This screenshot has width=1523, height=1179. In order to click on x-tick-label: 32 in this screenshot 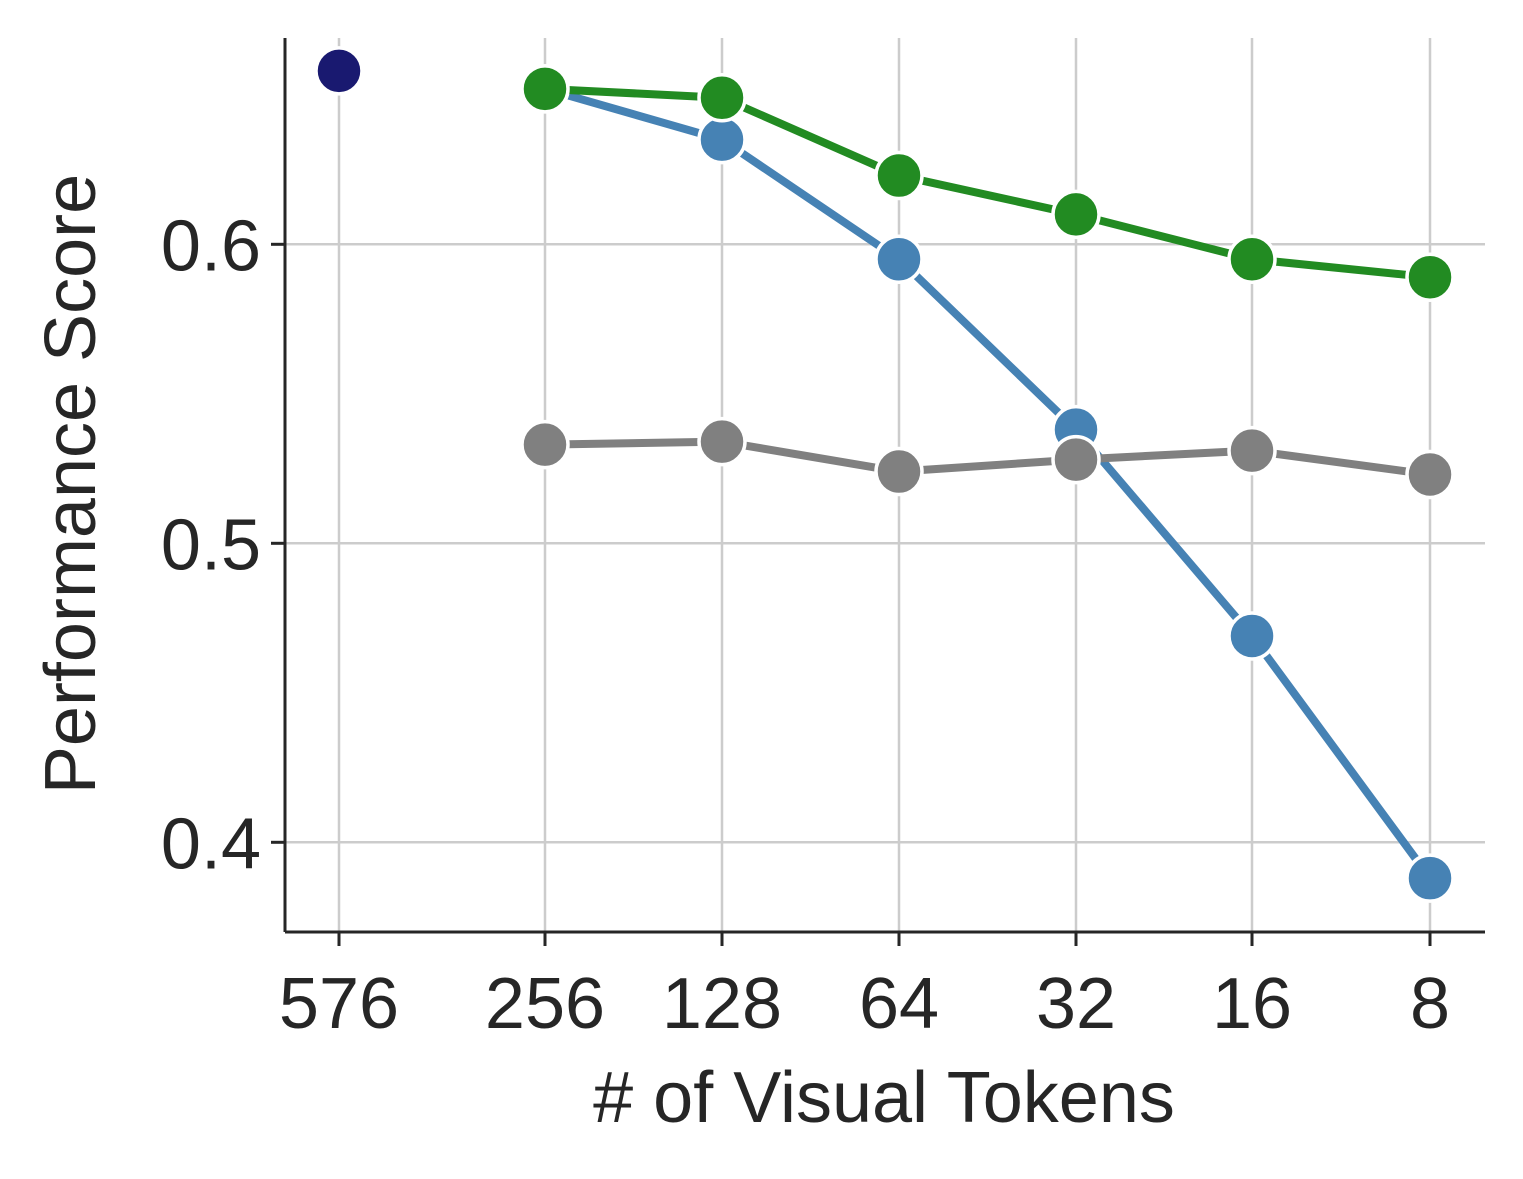, I will do `click(1076, 1004)`.